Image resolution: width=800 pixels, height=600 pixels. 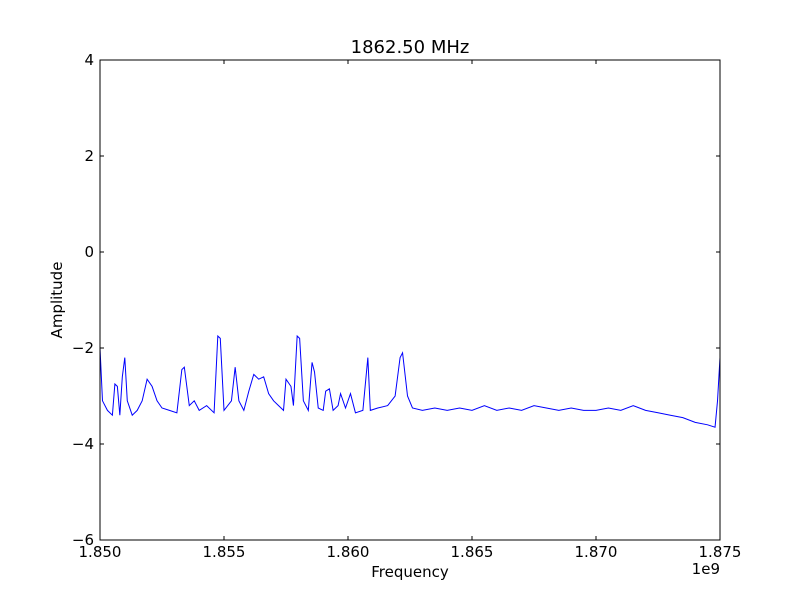 I want to click on data-line, so click(x=410, y=381).